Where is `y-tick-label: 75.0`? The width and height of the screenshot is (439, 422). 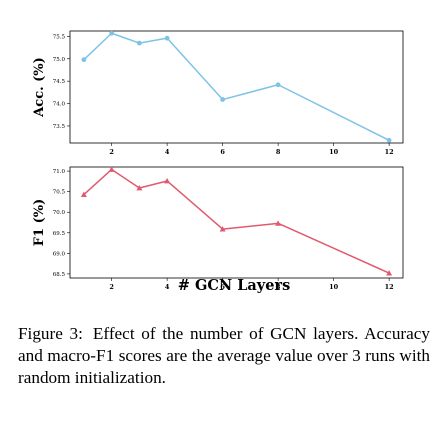 y-tick-label: 75.0 is located at coordinates (59, 60).